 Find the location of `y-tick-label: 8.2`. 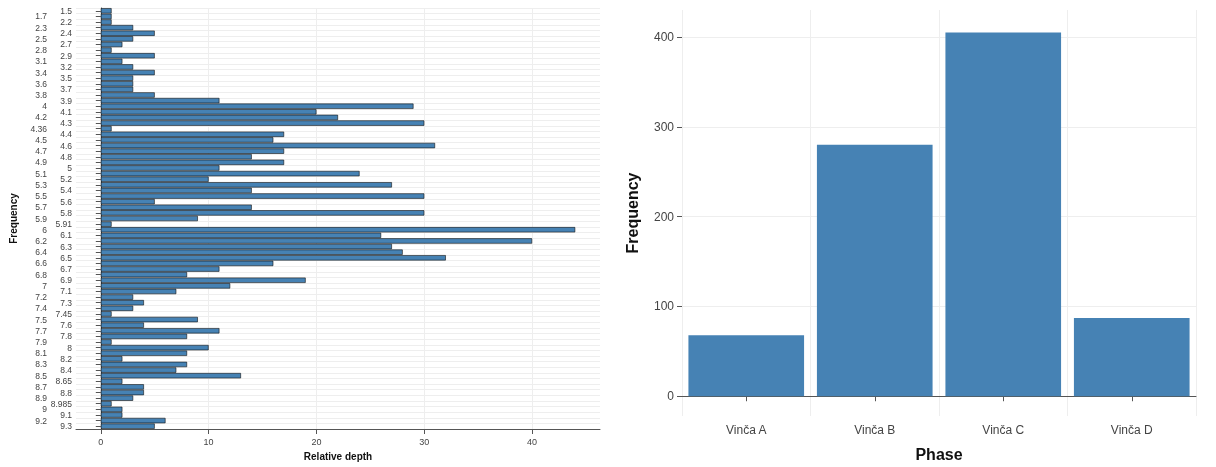

y-tick-label: 8.2 is located at coordinates (66, 358).